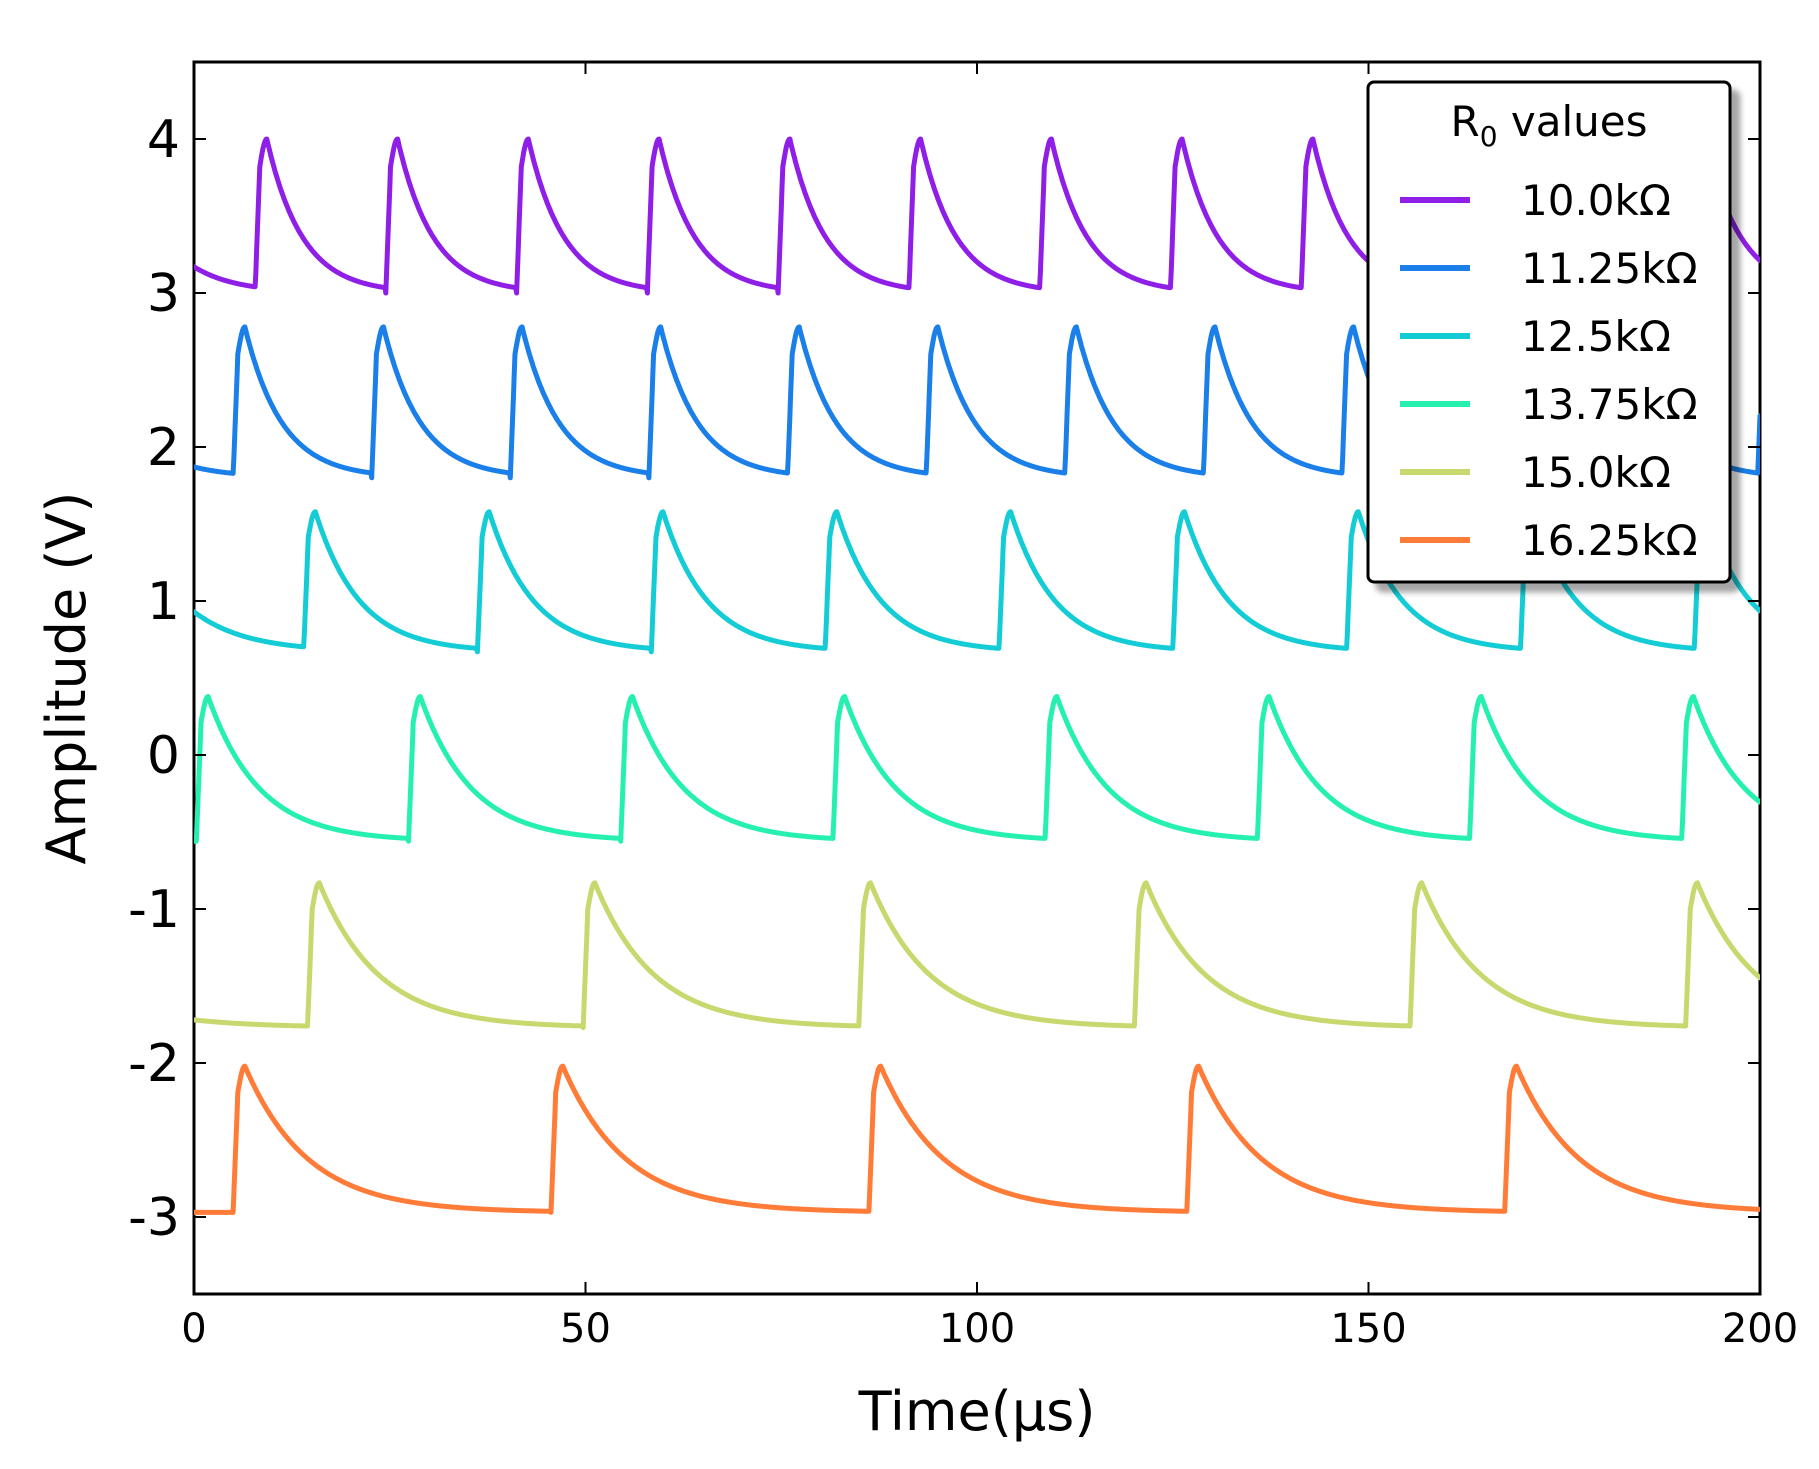  Describe the element at coordinates (1465, 121) in the screenshot. I see `legend-title-main: R` at that location.